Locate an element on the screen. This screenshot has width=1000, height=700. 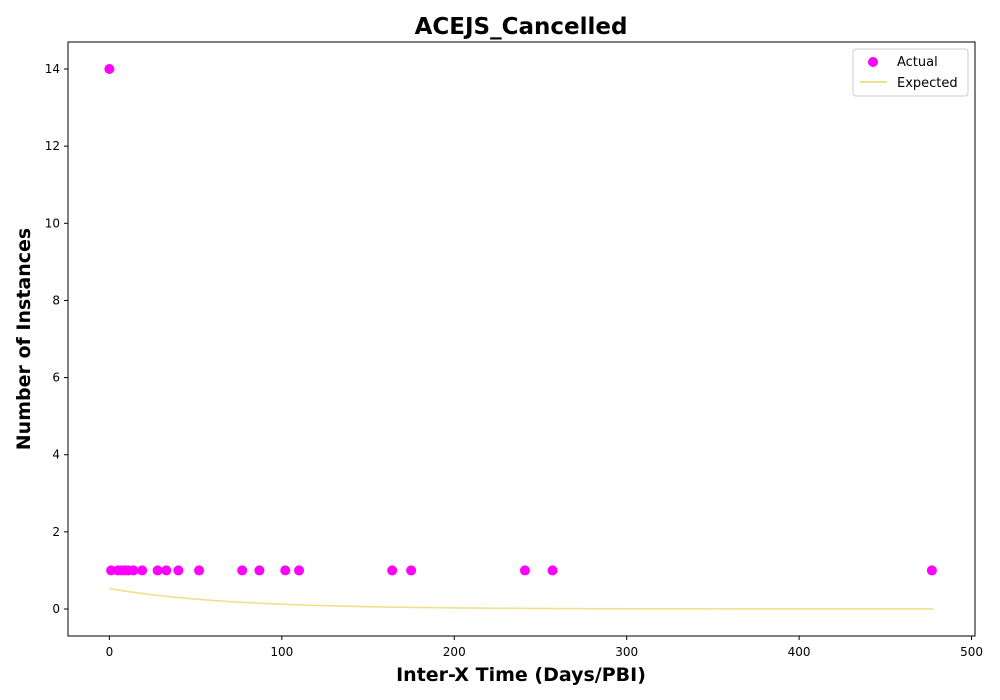
y-tick-label: 4 is located at coordinates (56, 455).